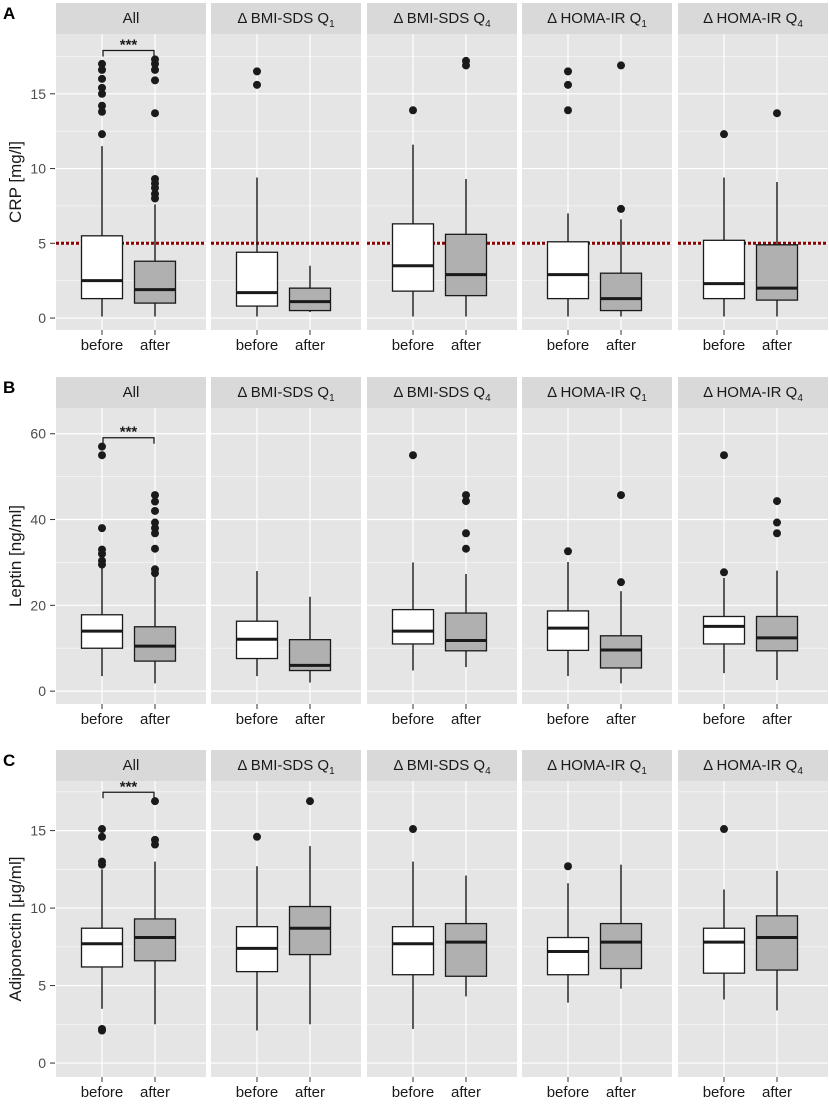 The height and width of the screenshot is (1104, 829). Describe the element at coordinates (9, 13) in the screenshot. I see `panel-tag: A` at that location.